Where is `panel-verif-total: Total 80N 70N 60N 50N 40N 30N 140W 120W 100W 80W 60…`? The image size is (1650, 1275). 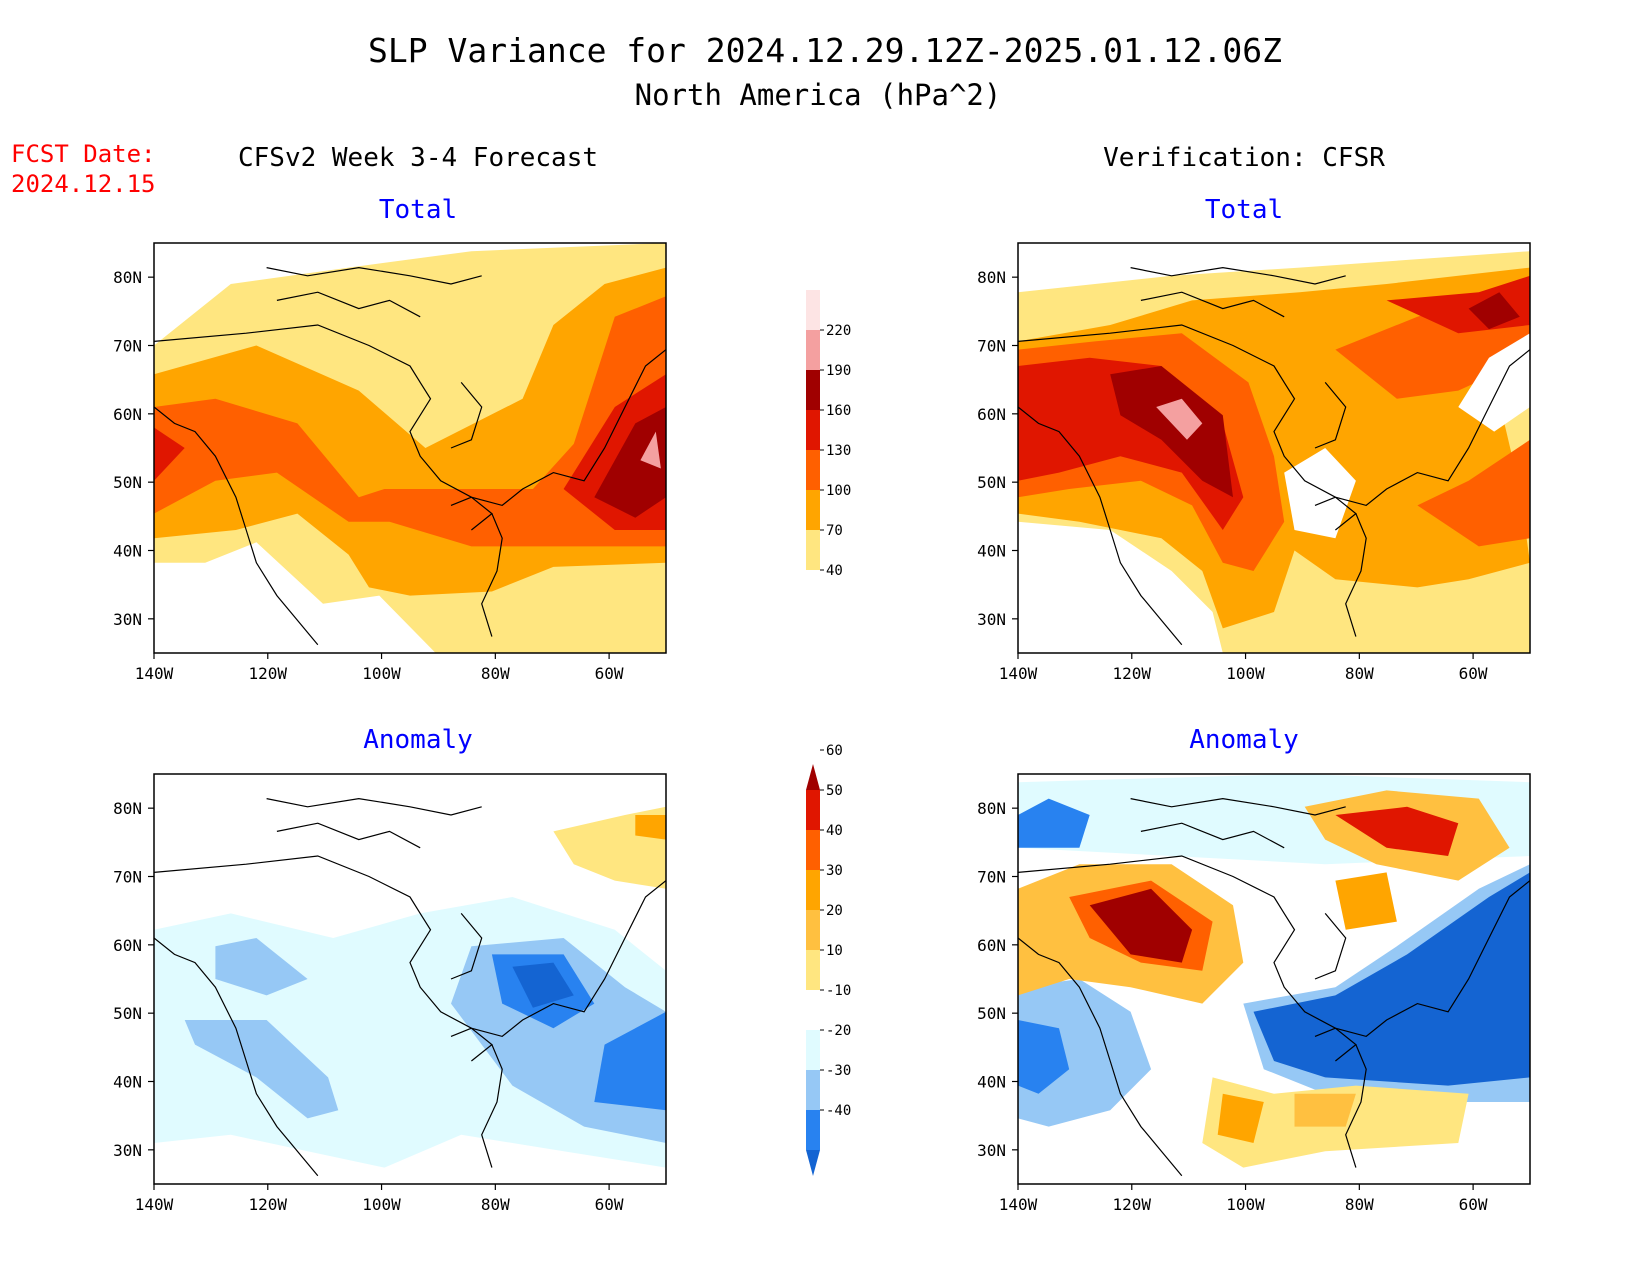
panel-verif-total: Total 80N 70N 60N 50N 40N 30N 140W 120W 100W 80W 60… is located at coordinates (1254, 439).